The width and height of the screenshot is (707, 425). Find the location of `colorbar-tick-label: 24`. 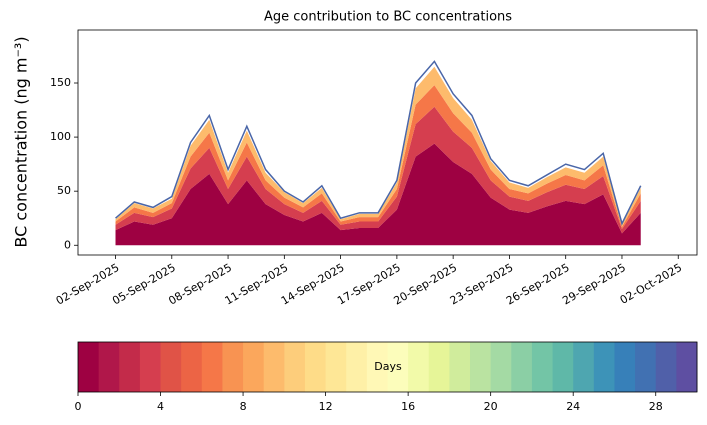

colorbar-tick-label: 24 is located at coordinates (573, 406).